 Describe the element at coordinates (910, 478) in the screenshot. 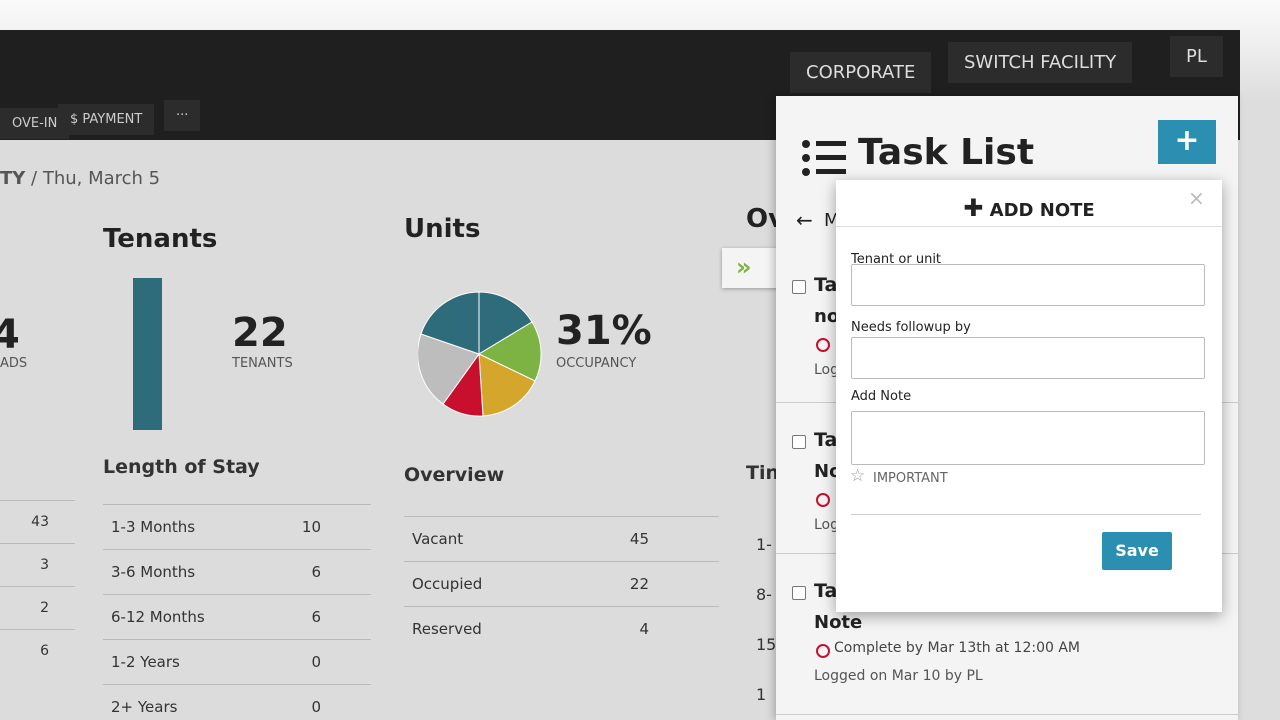

I see `important-label: IMPORTANT` at that location.